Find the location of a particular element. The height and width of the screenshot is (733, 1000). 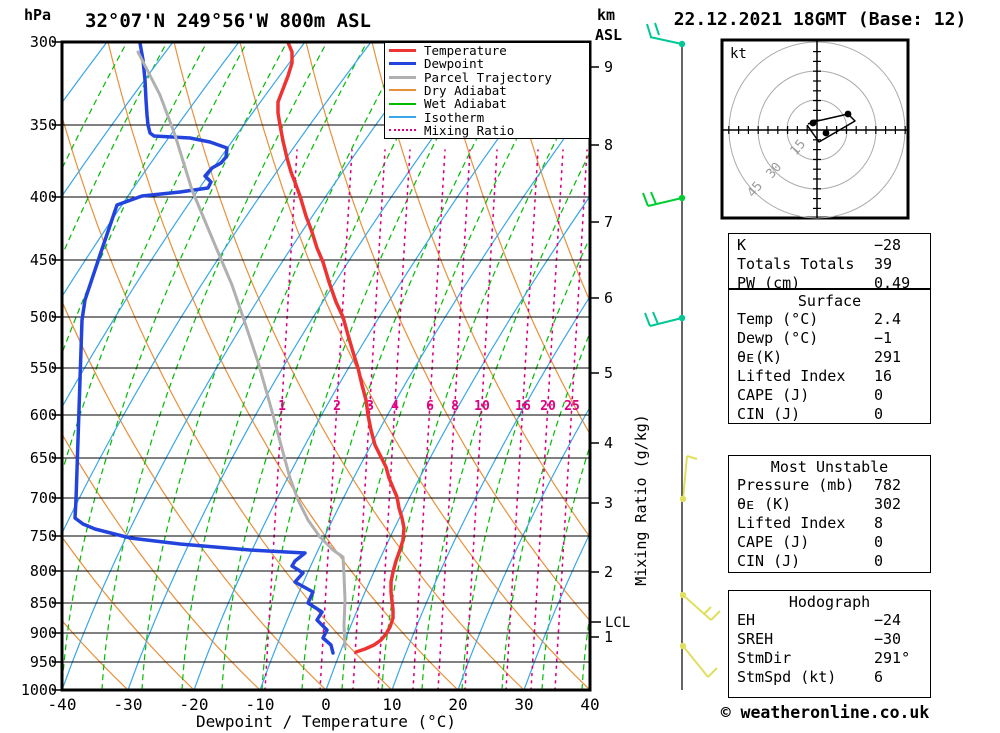

stat-value: 302 is located at coordinates (888, 504).